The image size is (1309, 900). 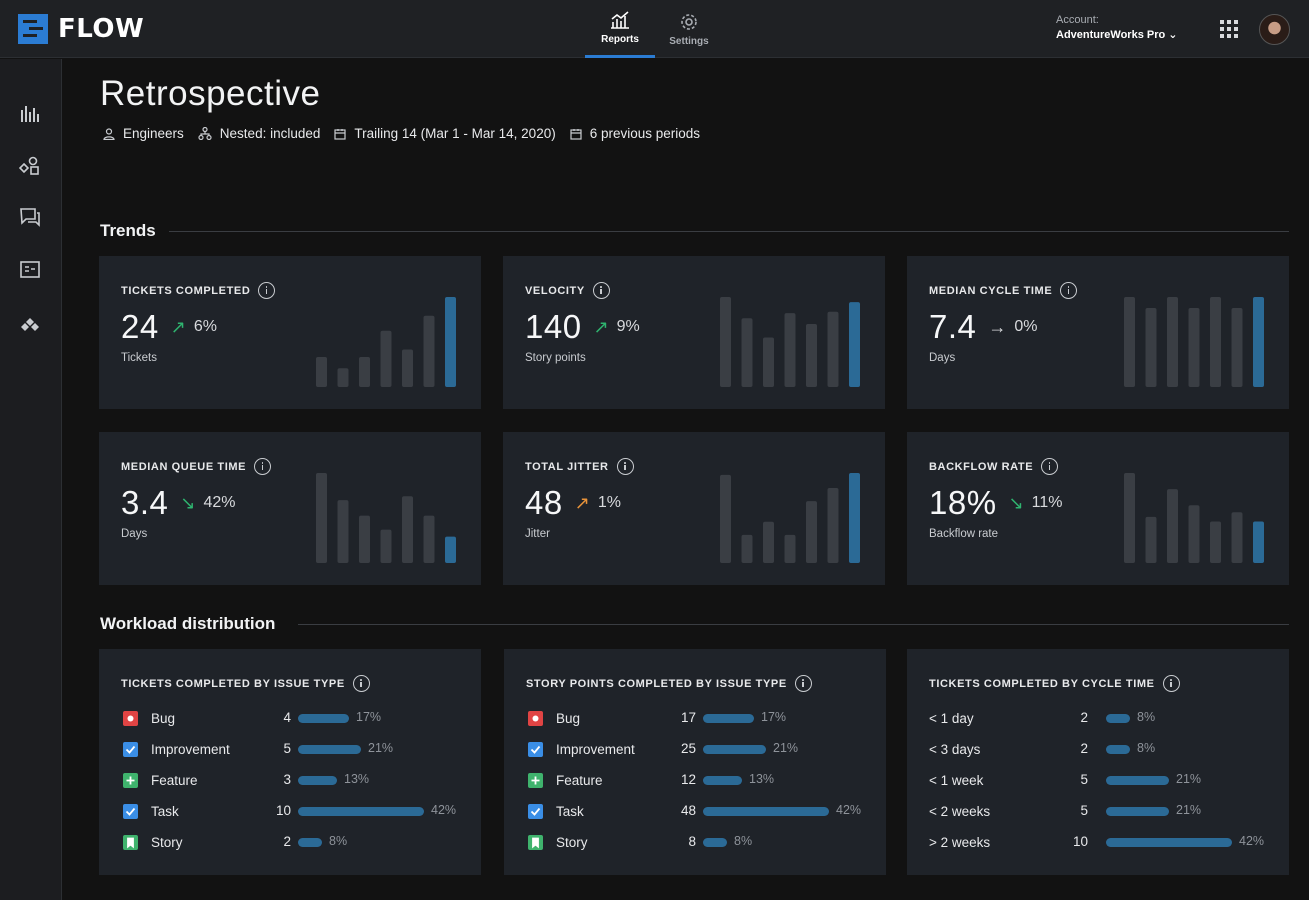 What do you see at coordinates (30, 327) in the screenshot?
I see `diamonds-icon` at bounding box center [30, 327].